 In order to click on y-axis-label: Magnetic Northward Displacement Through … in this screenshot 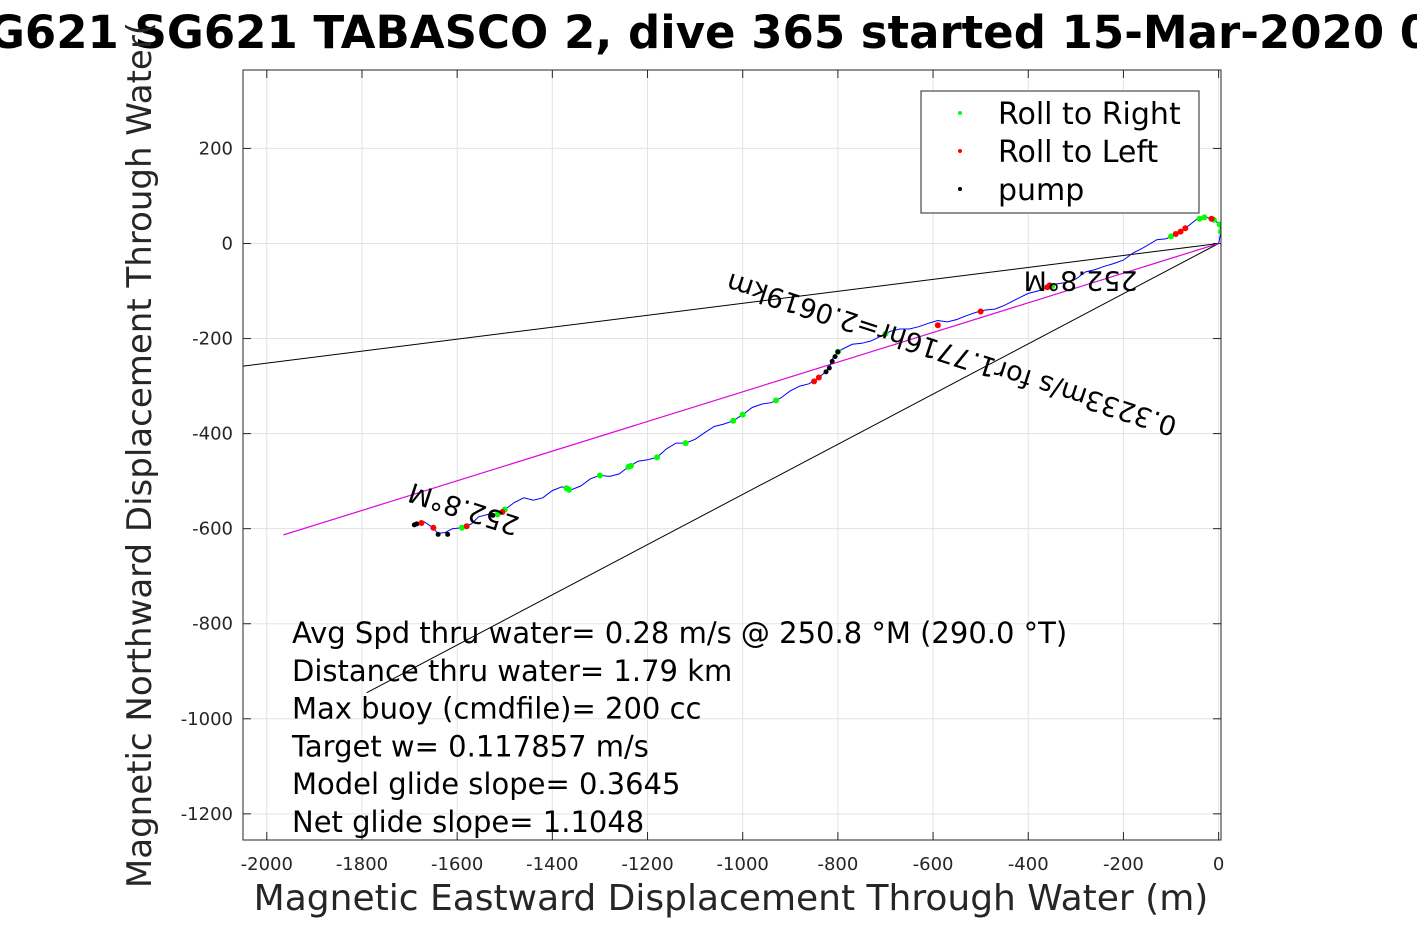, I will do `click(140, 455)`.